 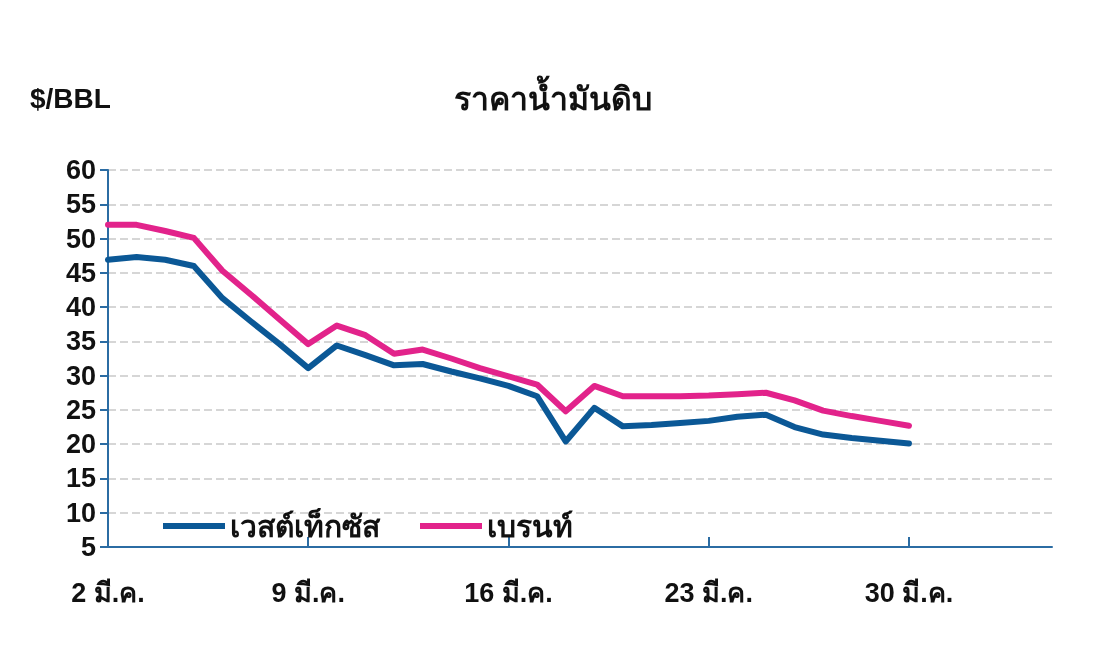 I want to click on y-tick-label: 5, so click(x=88, y=547).